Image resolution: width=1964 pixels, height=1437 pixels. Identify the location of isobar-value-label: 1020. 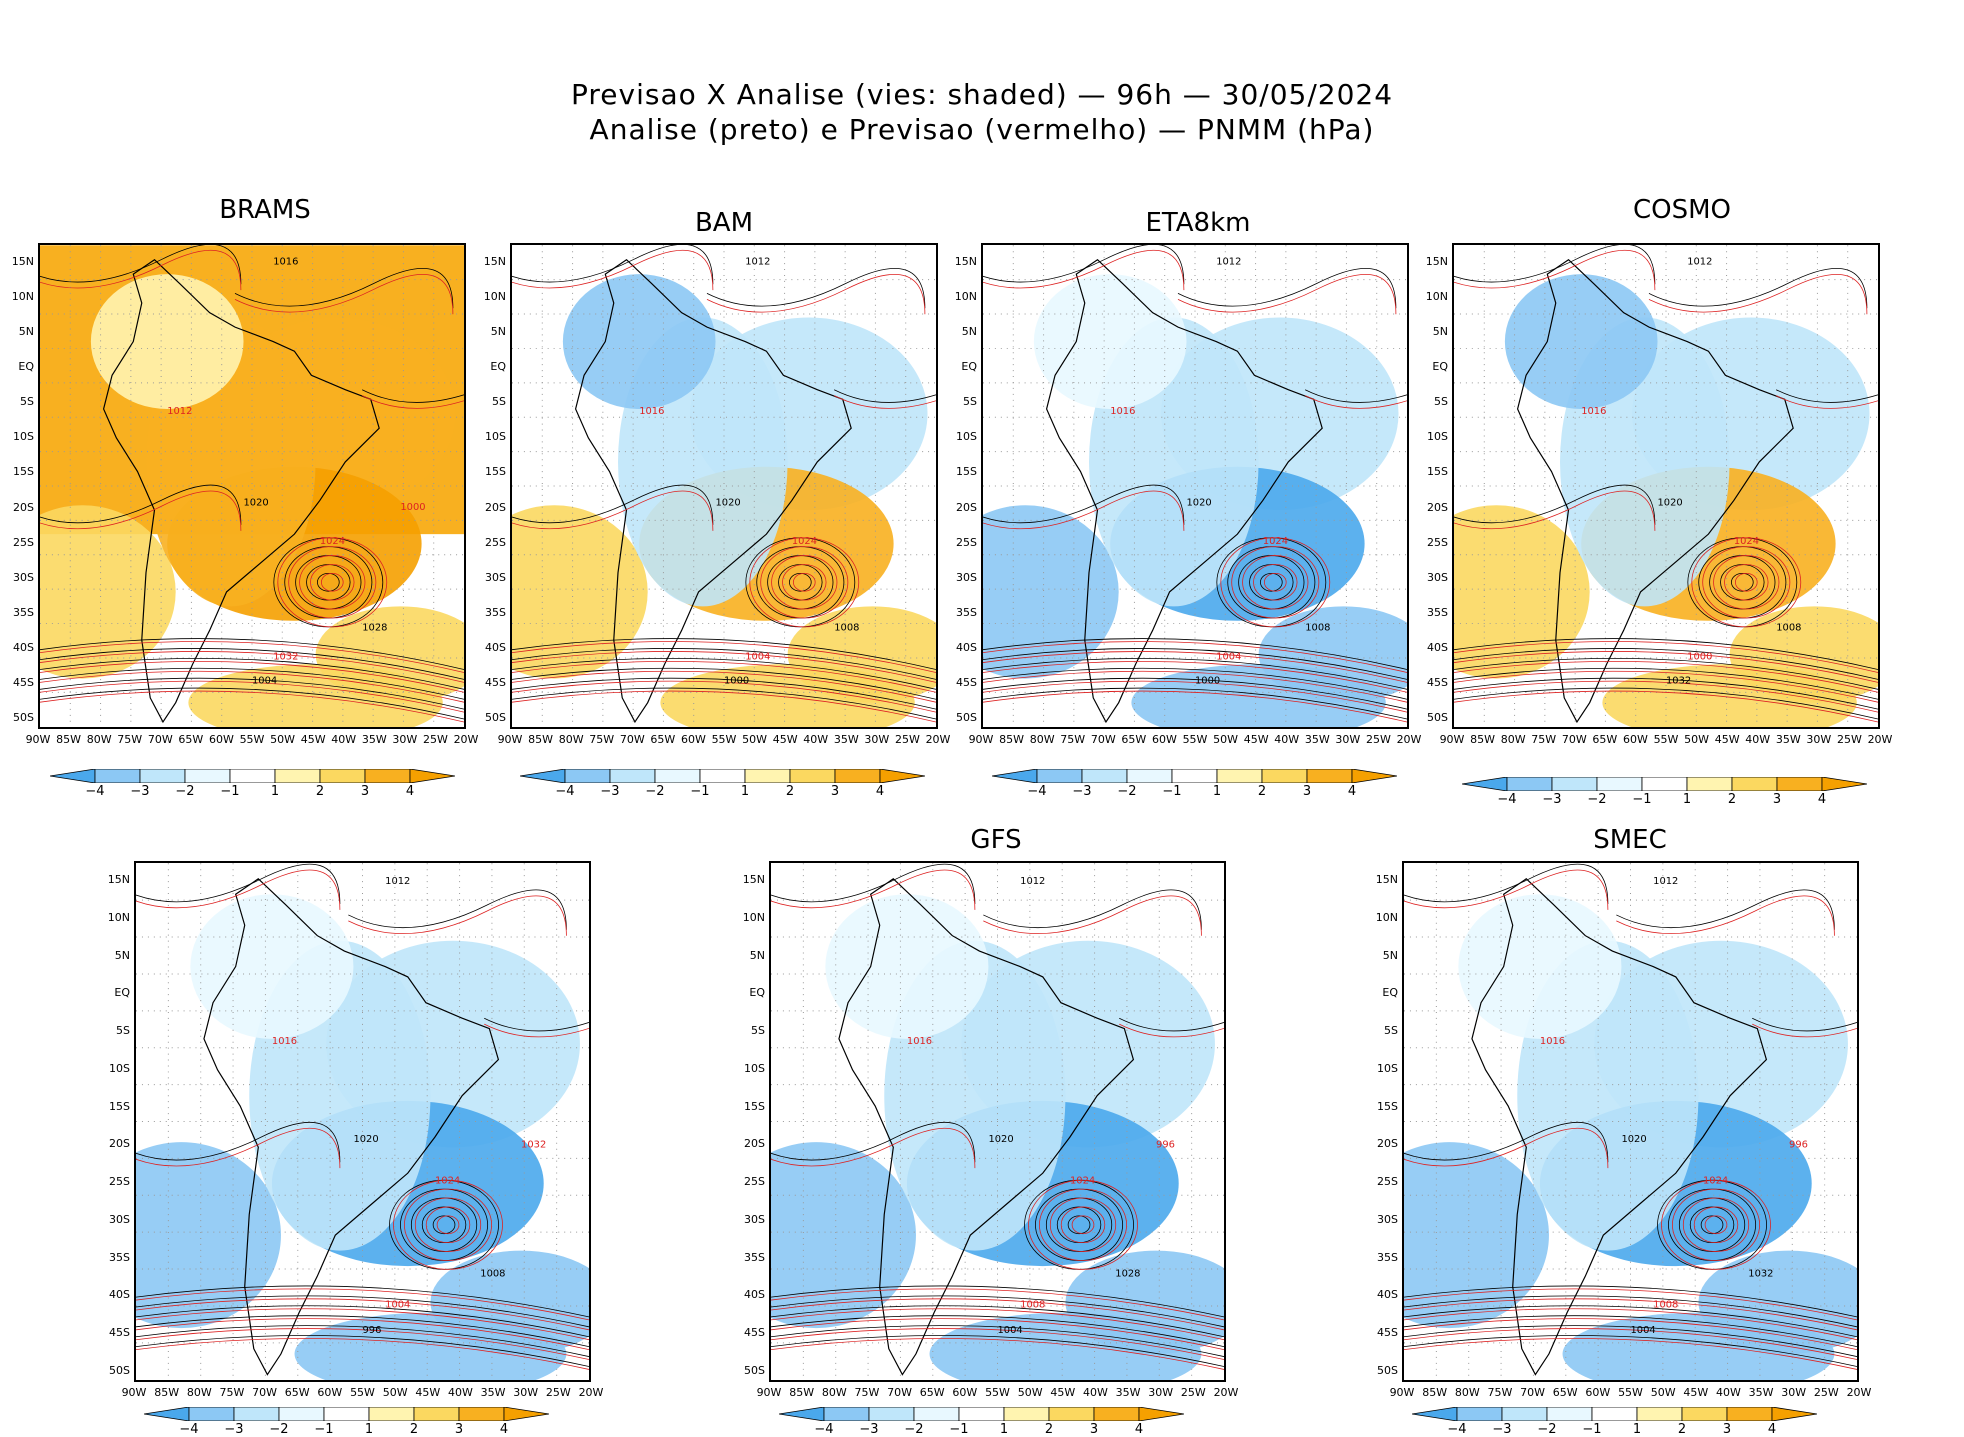
(1000, 1139).